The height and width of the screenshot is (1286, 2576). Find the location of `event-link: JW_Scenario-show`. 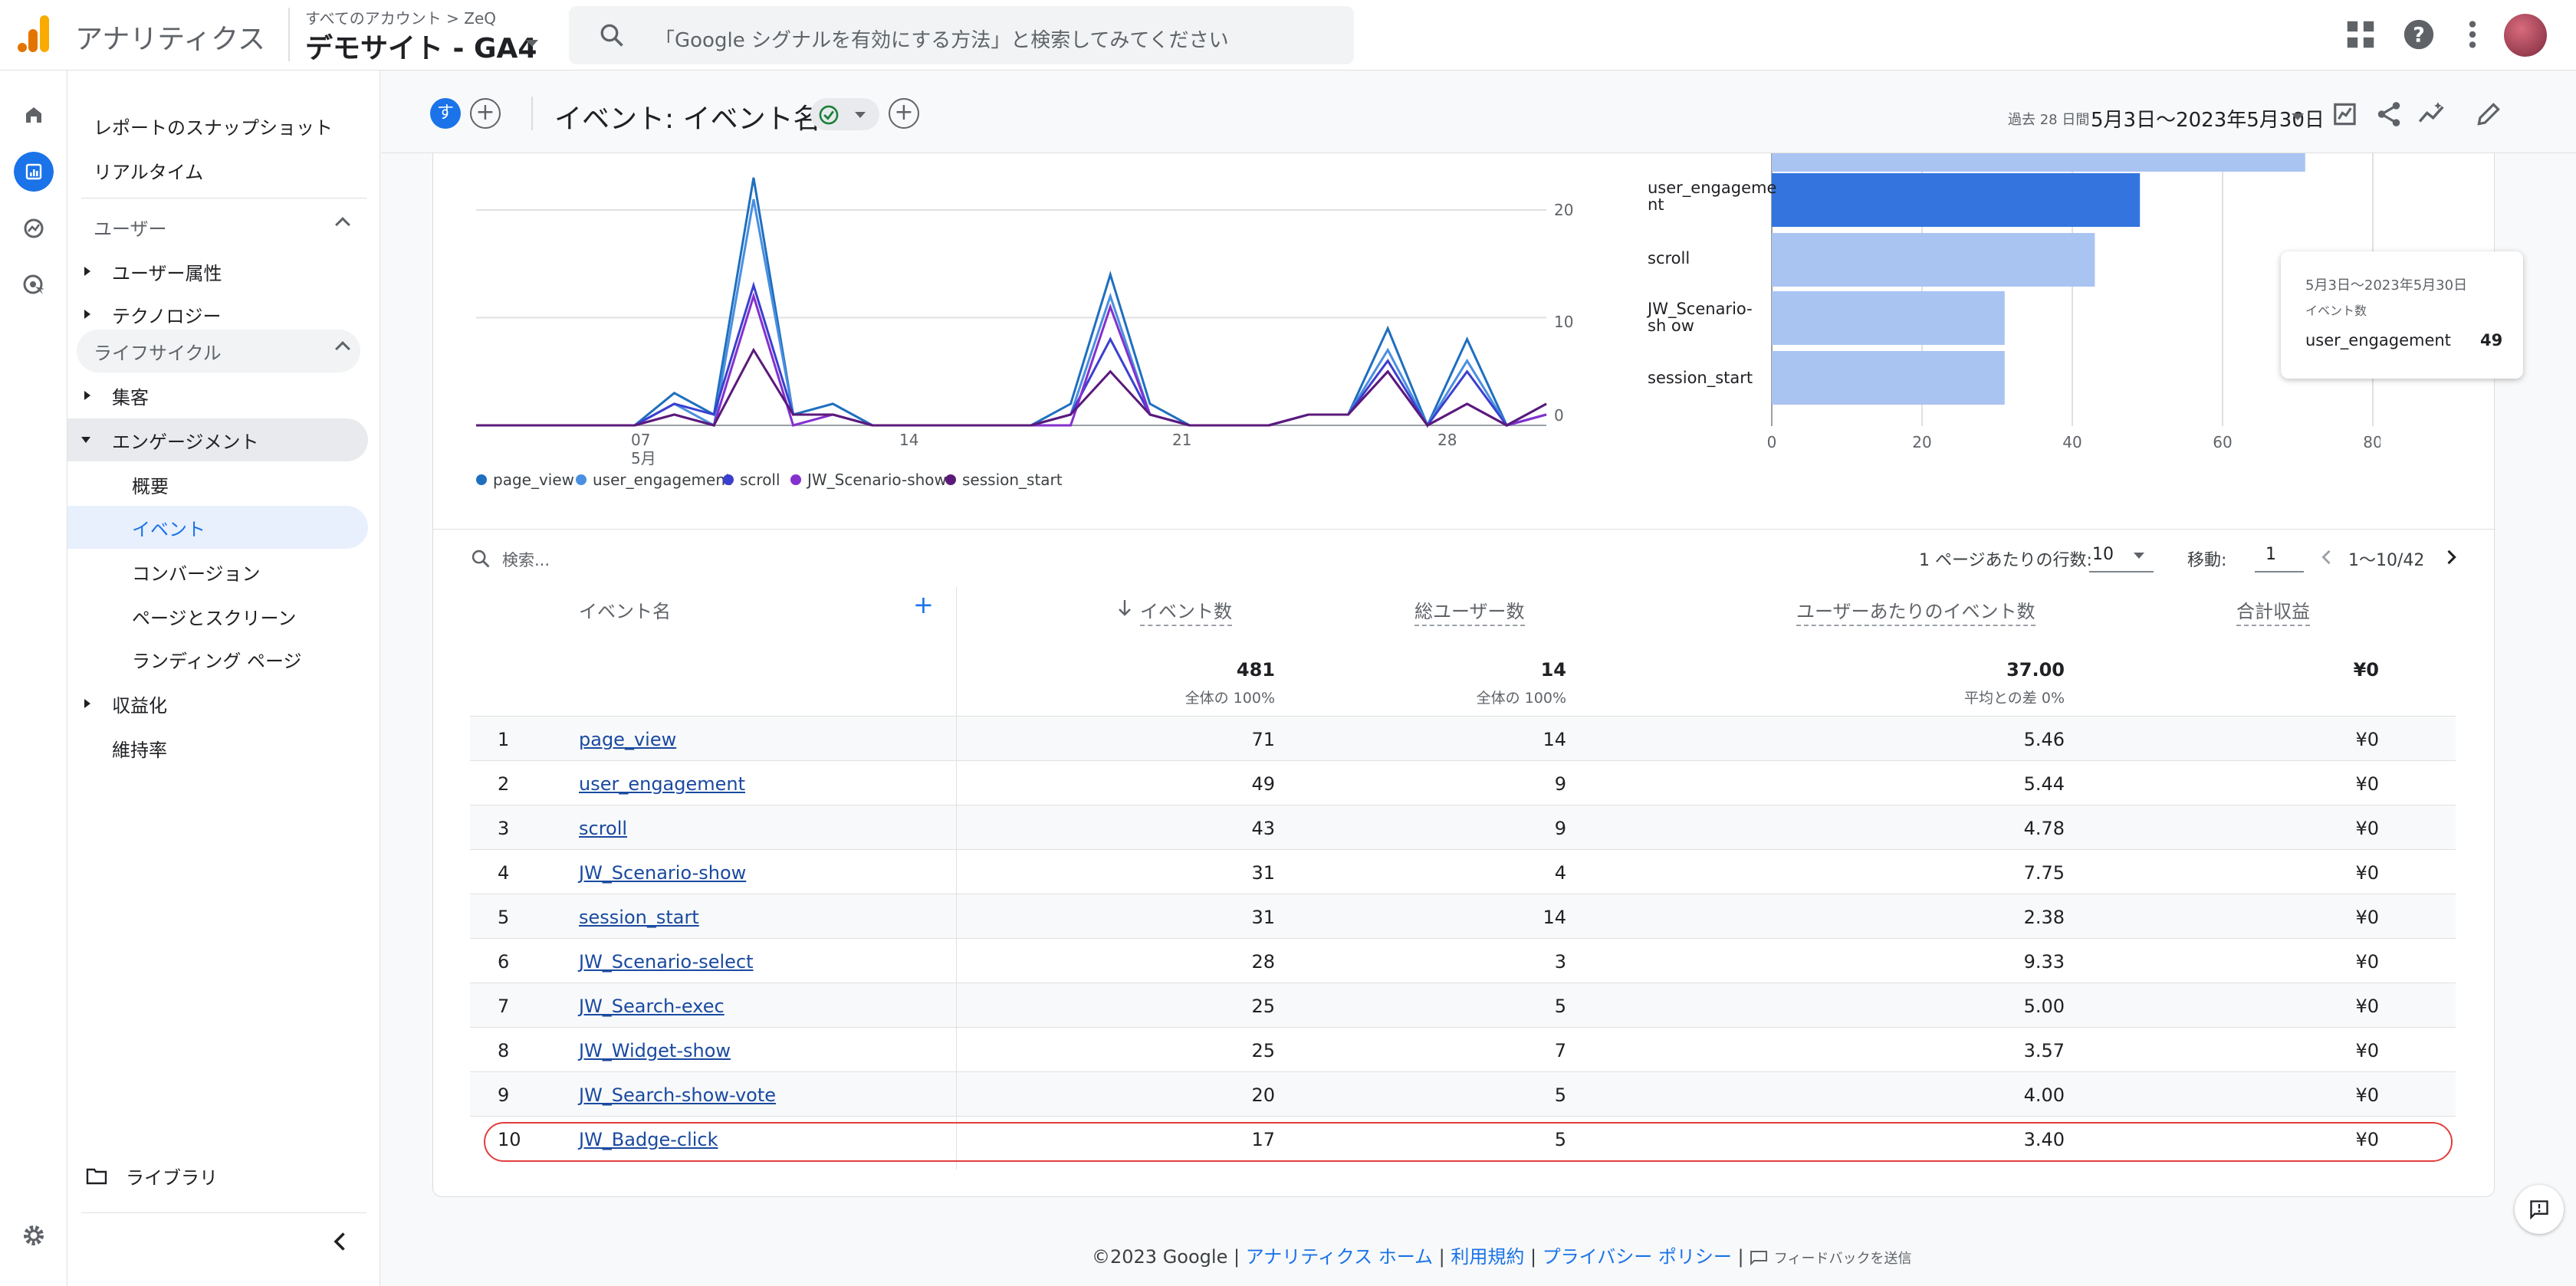

event-link: JW_Scenario-show is located at coordinates (663, 873).